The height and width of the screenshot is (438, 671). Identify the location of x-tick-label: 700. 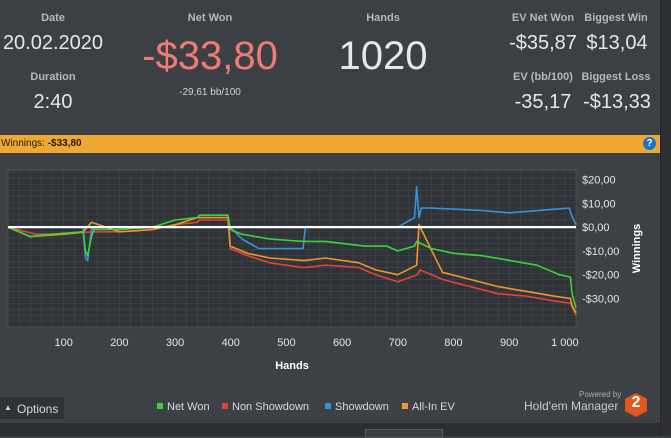
(398, 343).